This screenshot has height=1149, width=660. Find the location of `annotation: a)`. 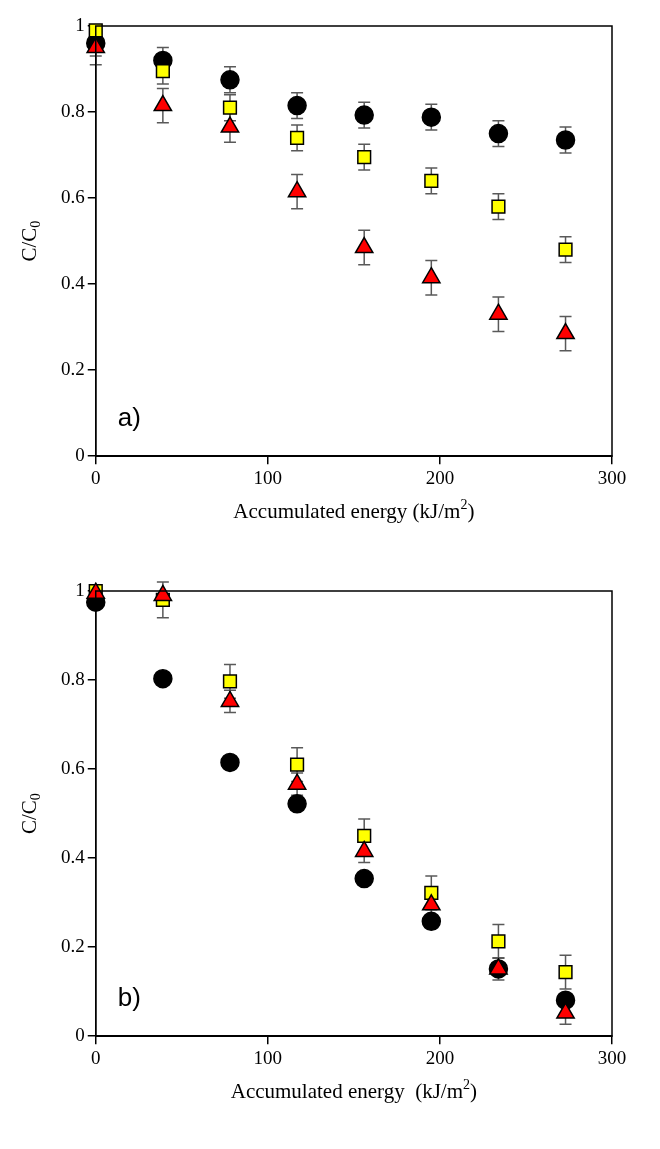

annotation: a) is located at coordinates (129, 417).